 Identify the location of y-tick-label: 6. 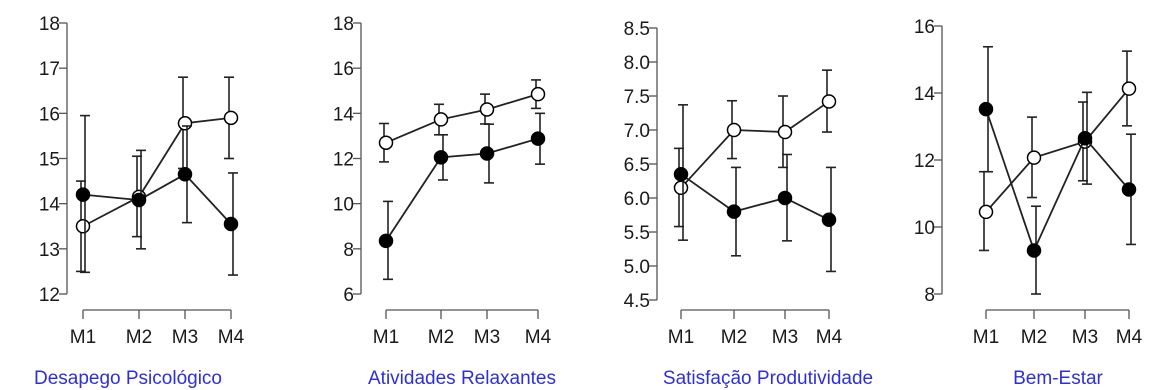
(348, 295).